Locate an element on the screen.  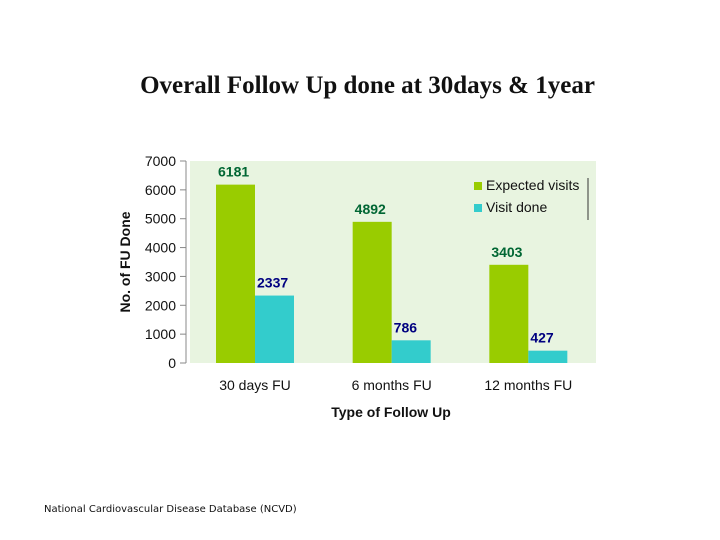
y-tick-label: 0 is located at coordinates (172, 363).